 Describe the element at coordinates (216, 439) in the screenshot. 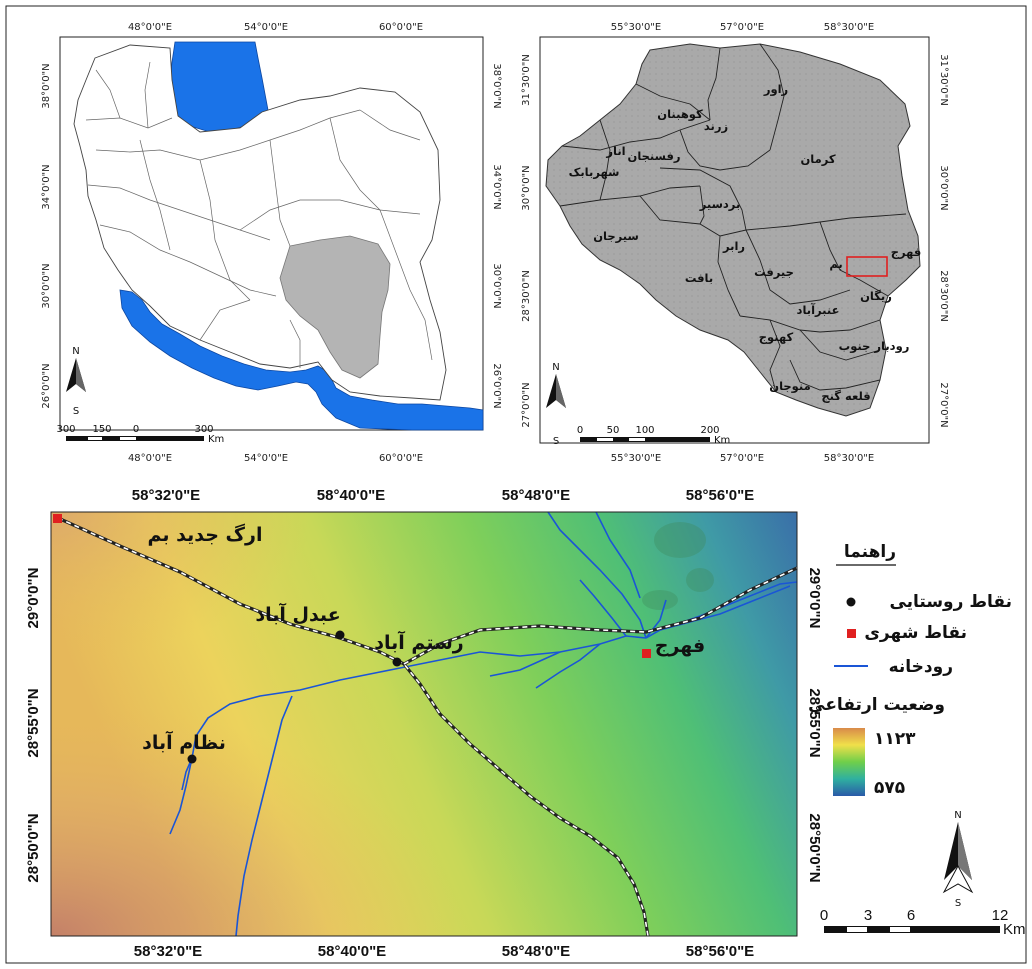

I see `scale-unit: Km` at that location.